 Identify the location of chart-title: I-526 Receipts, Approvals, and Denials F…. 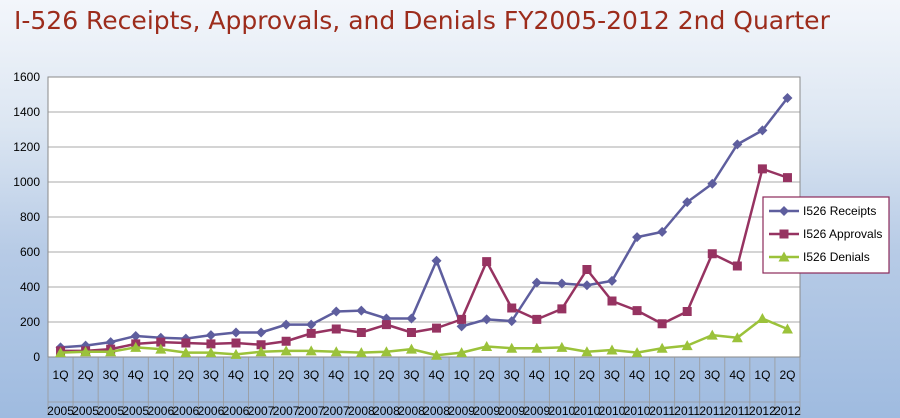
(422, 20).